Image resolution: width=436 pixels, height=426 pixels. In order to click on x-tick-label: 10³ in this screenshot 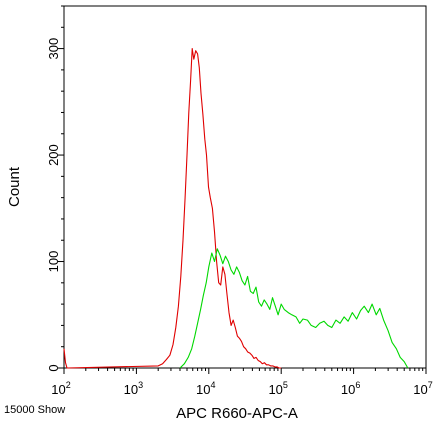, I will do `click(133, 388)`.